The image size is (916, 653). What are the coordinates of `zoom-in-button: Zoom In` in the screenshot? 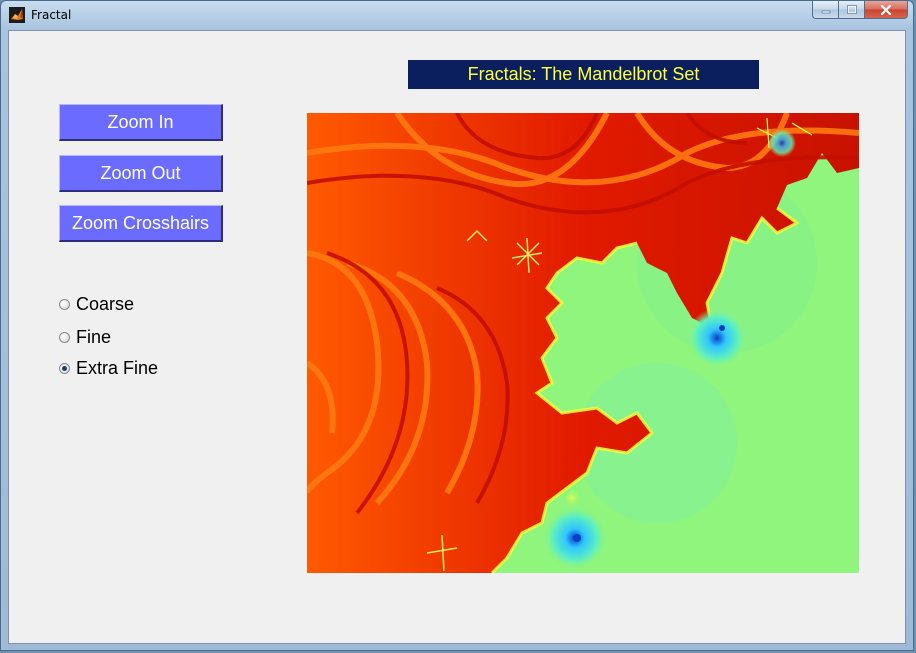 It's located at (141, 122).